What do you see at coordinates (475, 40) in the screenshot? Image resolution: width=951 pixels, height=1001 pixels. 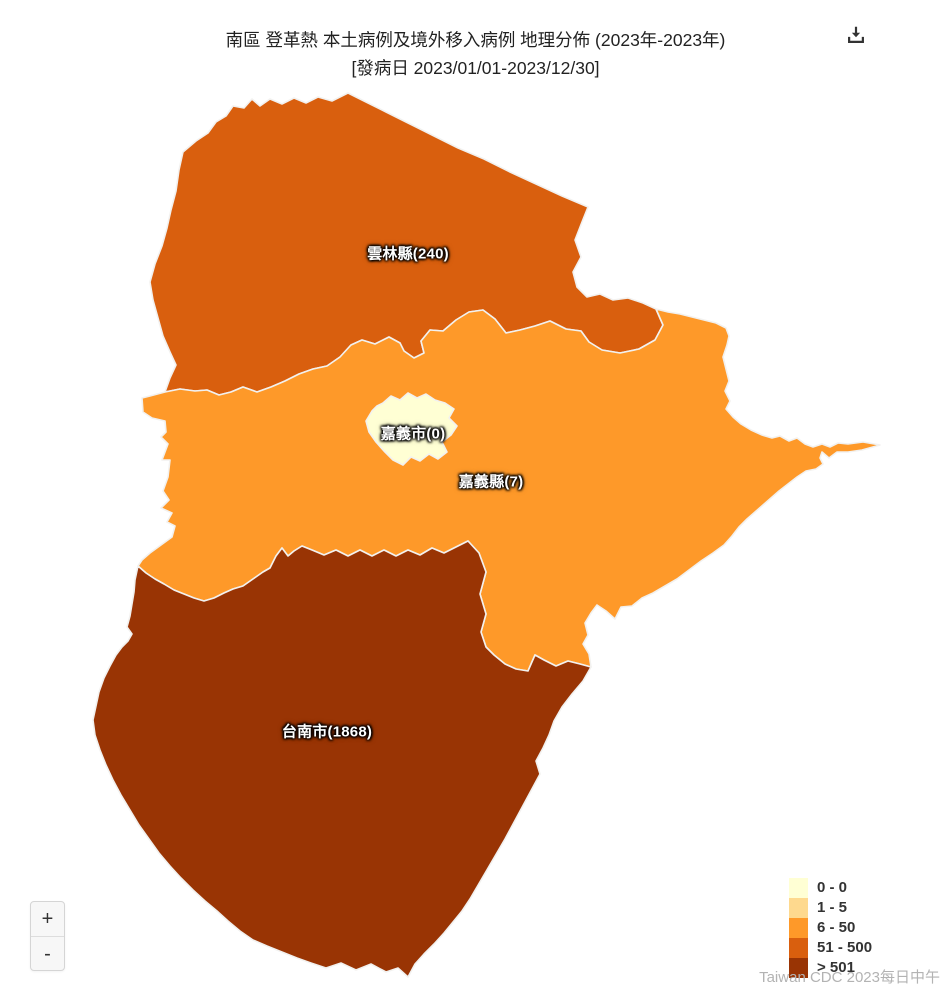 I see `title-line1: 南區 登革熱 本土病例及境外移入病例 地理分佈 (2023年-2023年)` at bounding box center [475, 40].